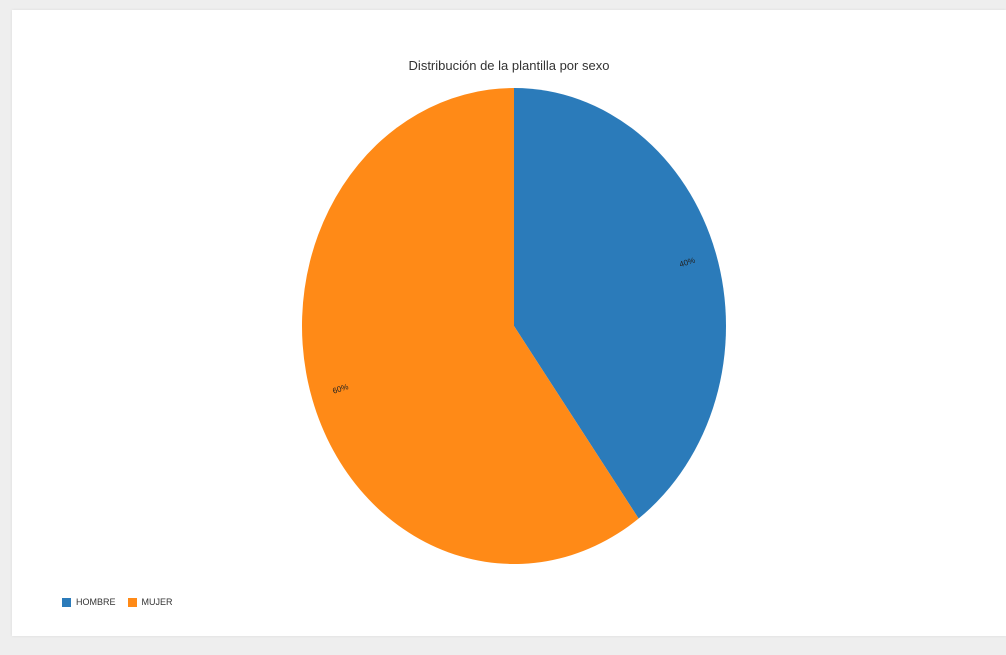 The width and height of the screenshot is (1006, 655). What do you see at coordinates (96, 602) in the screenshot?
I see `legend-label-hombre: HOMBRE` at bounding box center [96, 602].